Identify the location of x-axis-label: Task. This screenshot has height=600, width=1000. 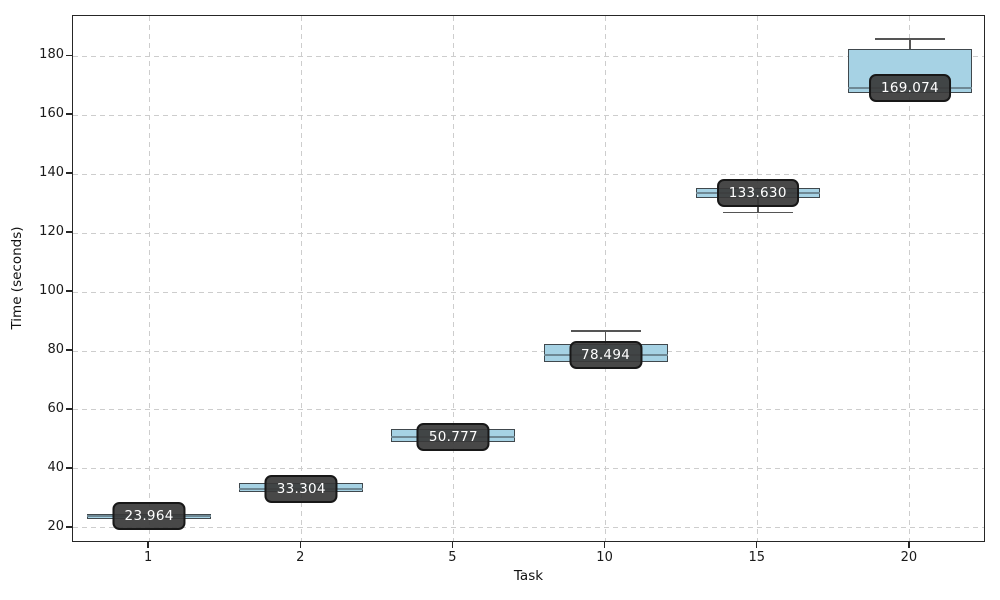
(528, 576).